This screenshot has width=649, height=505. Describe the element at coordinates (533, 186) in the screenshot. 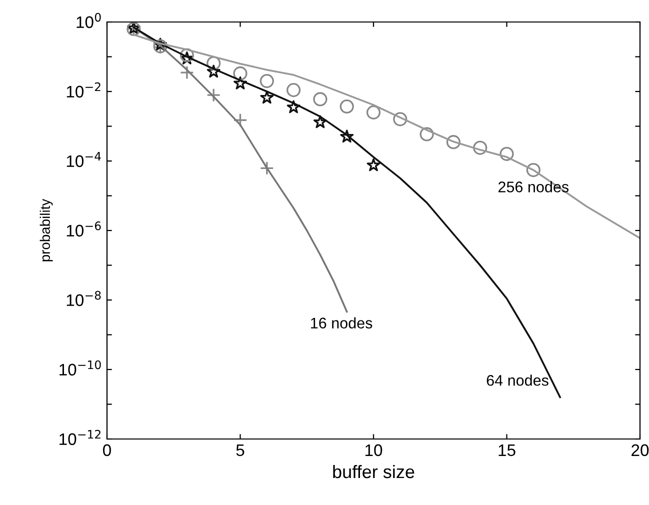

I see `series-label: 256 nodes` at that location.